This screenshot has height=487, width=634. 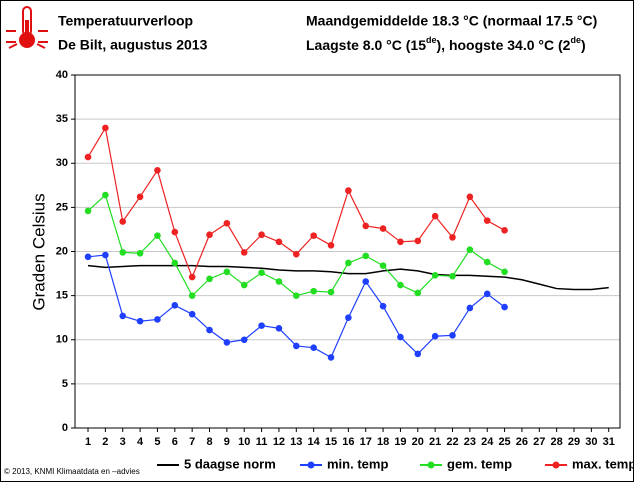 I want to click on legend-label: max. temp, so click(x=603, y=463).